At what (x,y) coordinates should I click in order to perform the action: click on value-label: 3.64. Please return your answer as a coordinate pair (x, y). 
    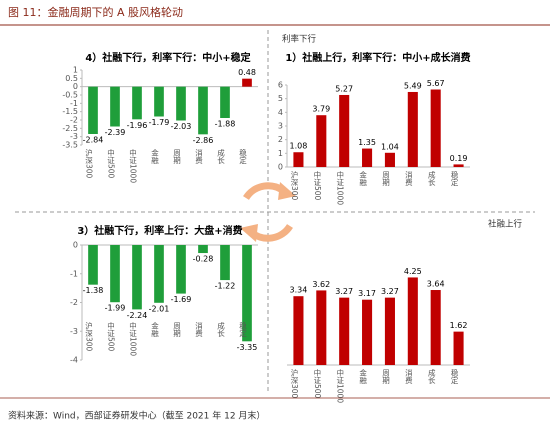
    Looking at the image, I should click on (436, 284).